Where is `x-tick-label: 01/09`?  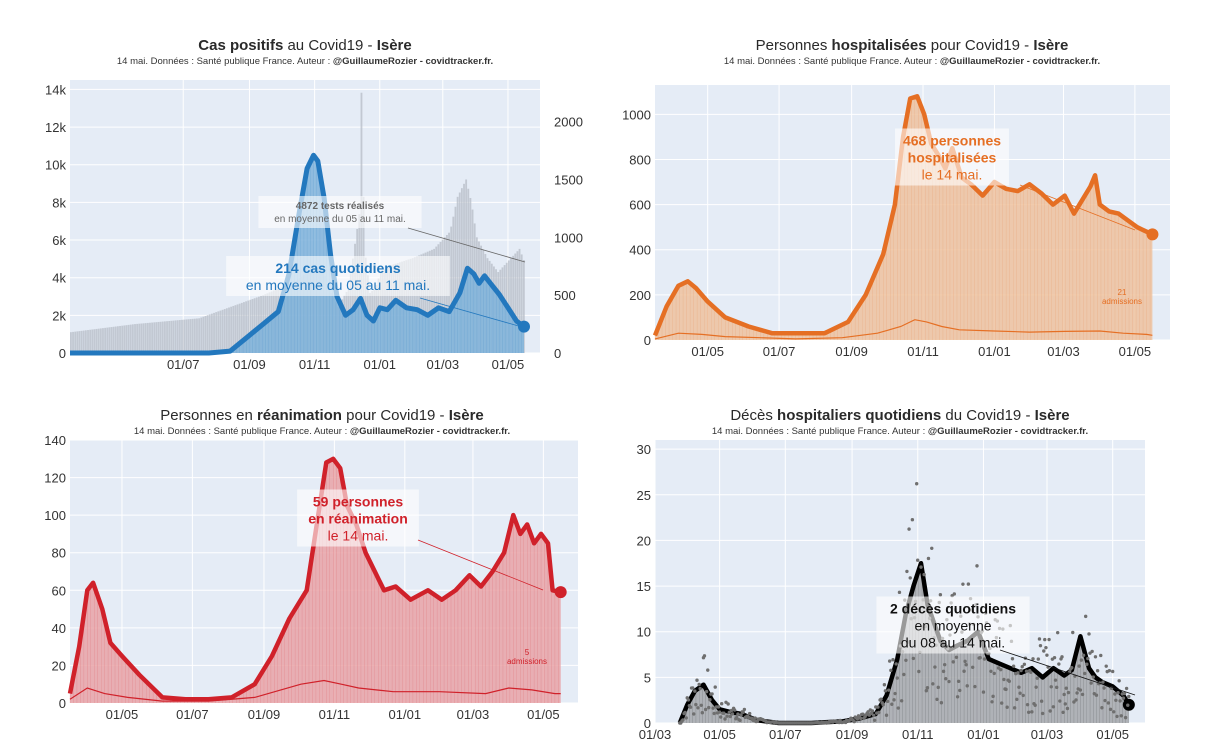 x-tick-label: 01/09 is located at coordinates (249, 364).